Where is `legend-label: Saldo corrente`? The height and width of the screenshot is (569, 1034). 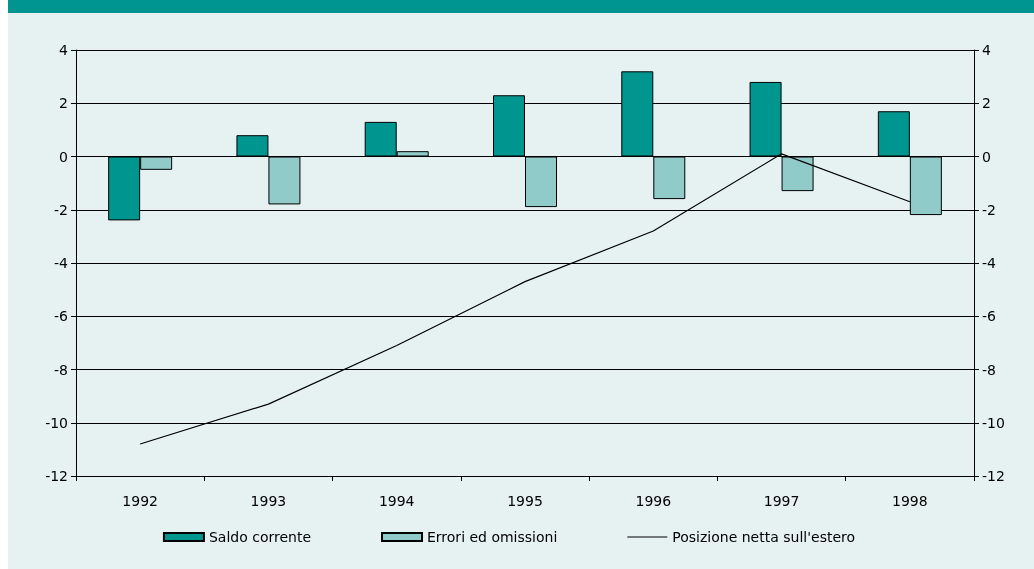 legend-label: Saldo corrente is located at coordinates (260, 537).